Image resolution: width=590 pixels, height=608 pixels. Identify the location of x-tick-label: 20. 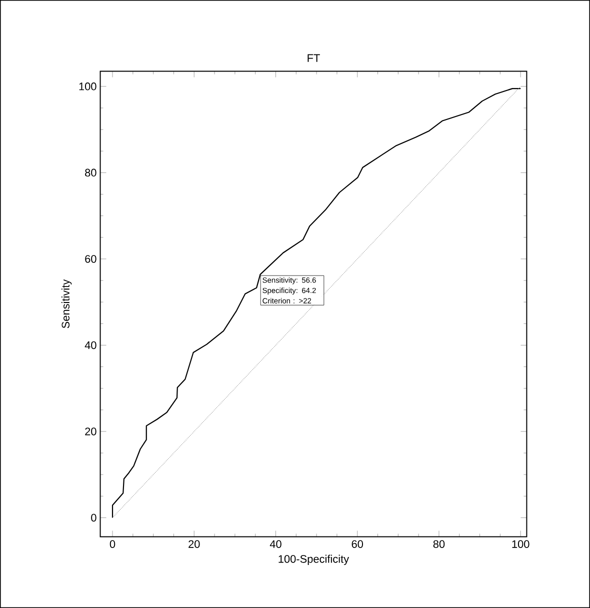
(194, 544).